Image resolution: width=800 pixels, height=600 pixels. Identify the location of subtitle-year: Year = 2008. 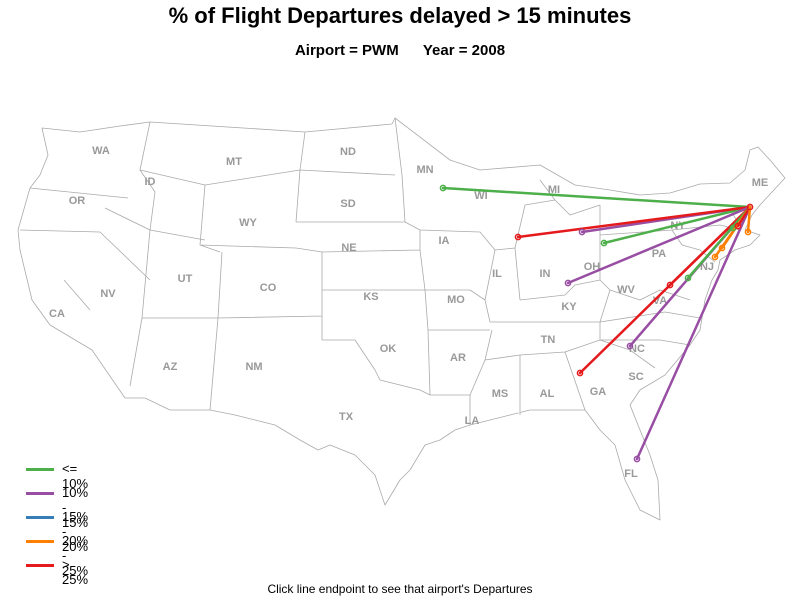
(464, 50).